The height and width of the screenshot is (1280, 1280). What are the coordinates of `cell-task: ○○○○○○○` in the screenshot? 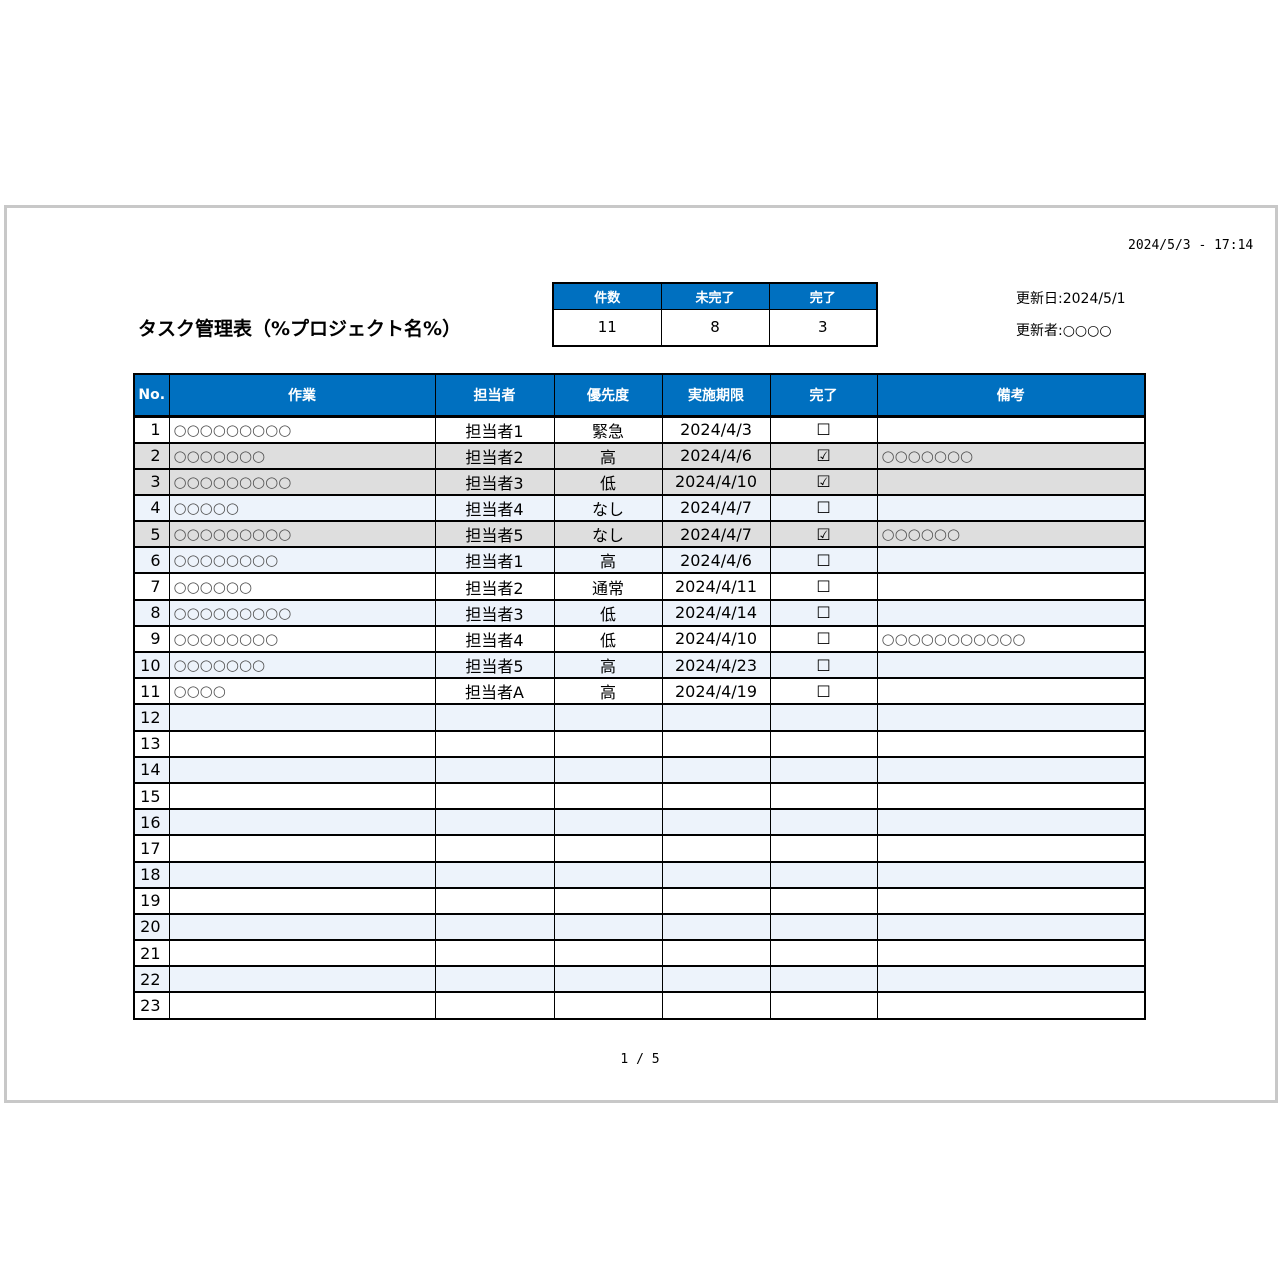 It's located at (302, 455).